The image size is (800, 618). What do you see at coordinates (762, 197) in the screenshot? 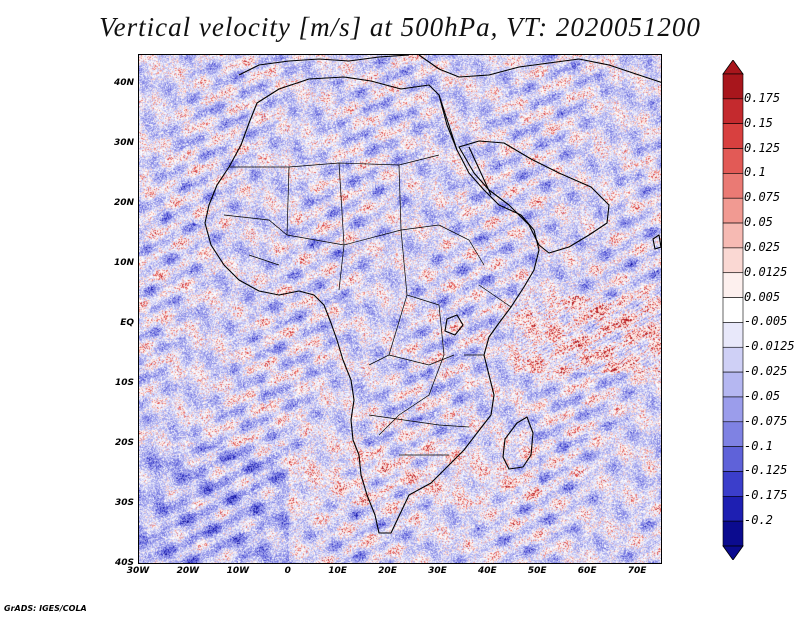
I see `colorbar-label: 0.075` at bounding box center [762, 197].